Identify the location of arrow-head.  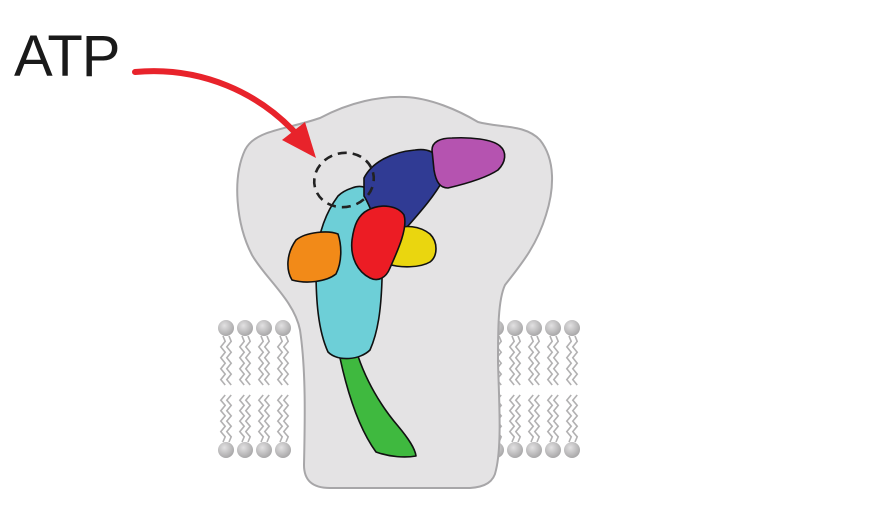
(299, 140).